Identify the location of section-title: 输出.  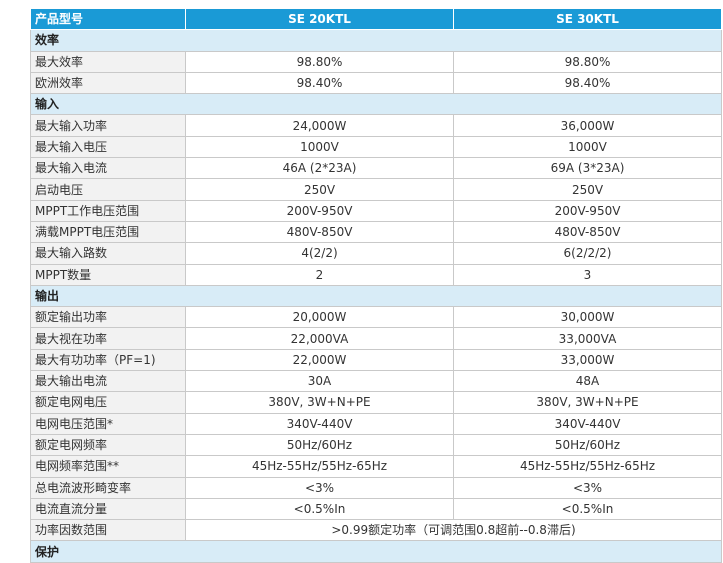
(376, 296).